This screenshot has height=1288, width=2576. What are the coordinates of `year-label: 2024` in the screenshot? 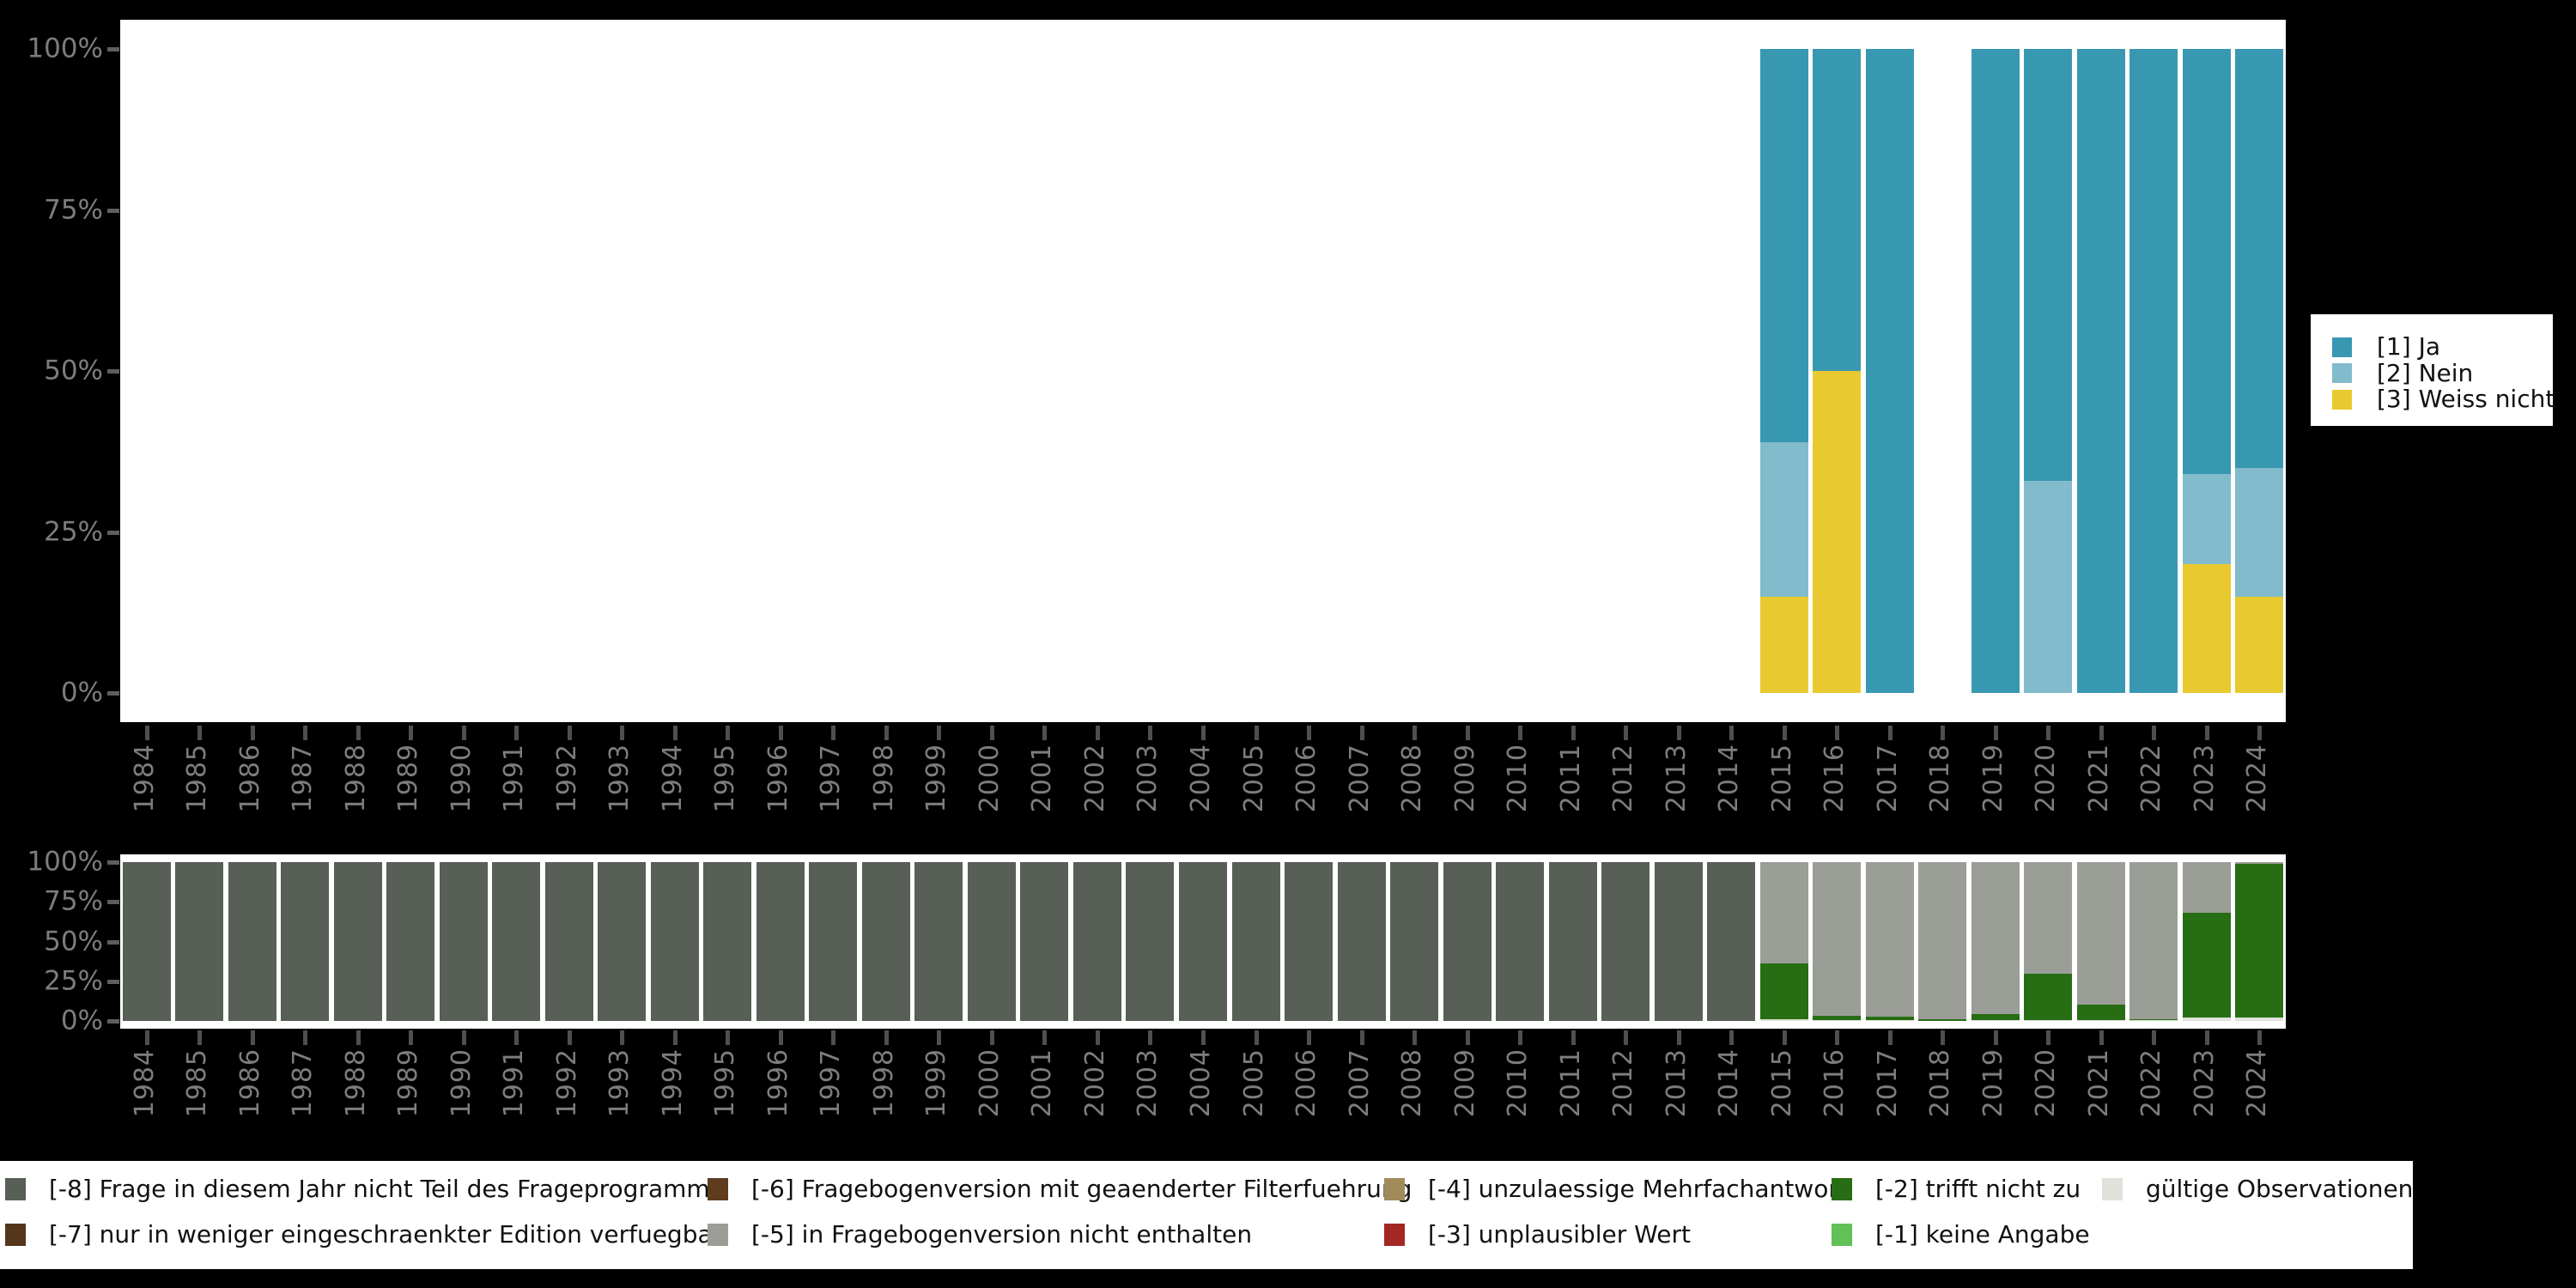 It's located at (2258, 779).